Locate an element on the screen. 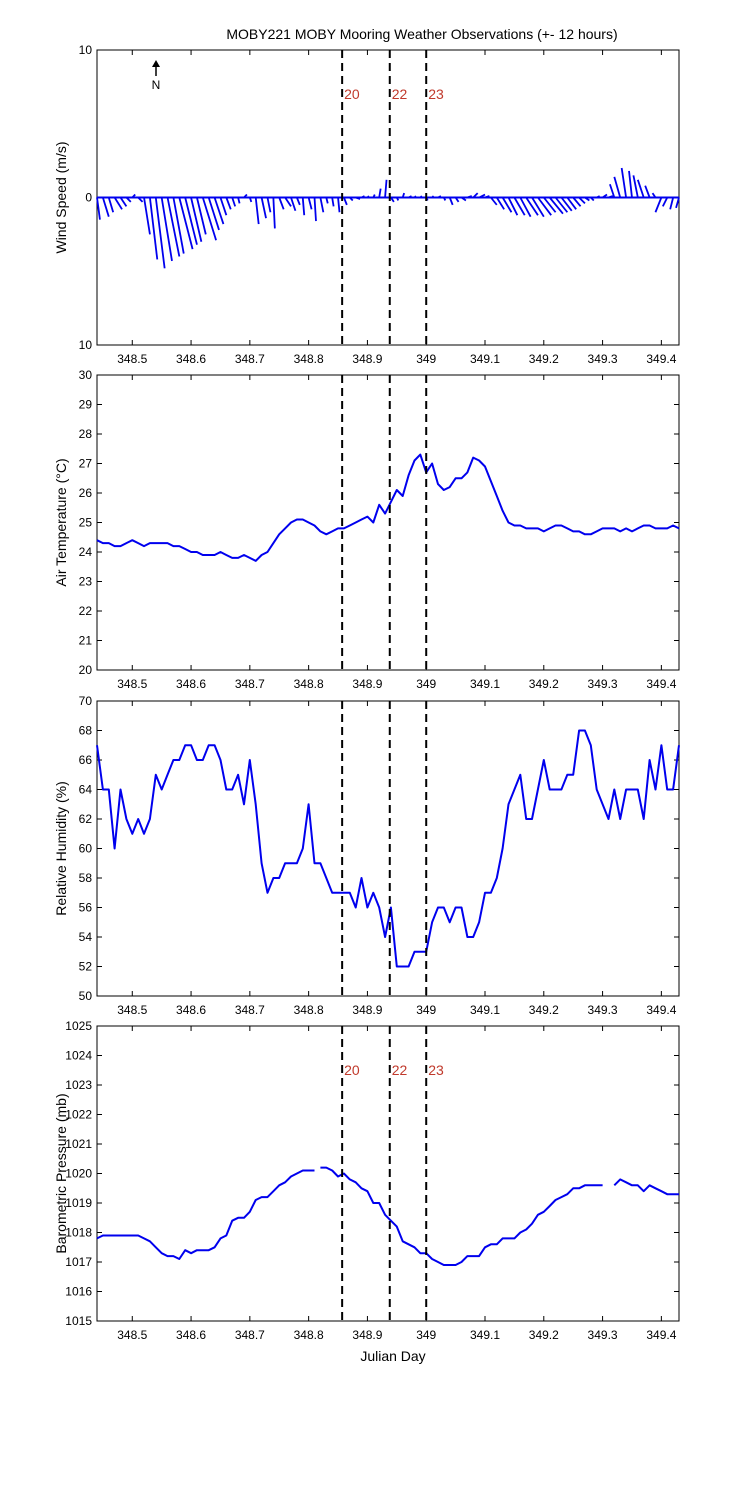 The width and height of the screenshot is (750, 1505). y-tick-label: 60 is located at coordinates (86, 849).